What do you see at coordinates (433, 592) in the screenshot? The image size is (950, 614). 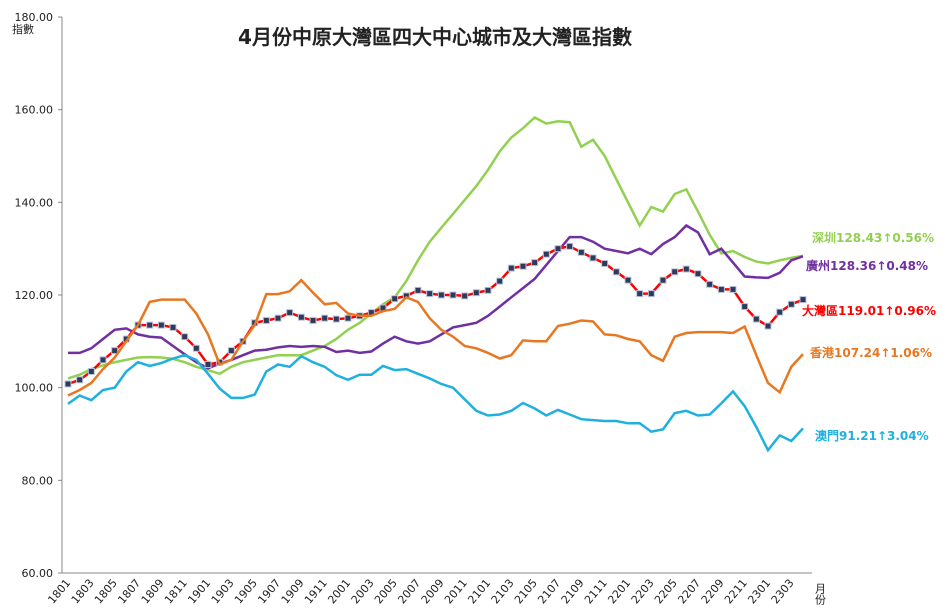 I see `x-tick-label: 2009` at bounding box center [433, 592].